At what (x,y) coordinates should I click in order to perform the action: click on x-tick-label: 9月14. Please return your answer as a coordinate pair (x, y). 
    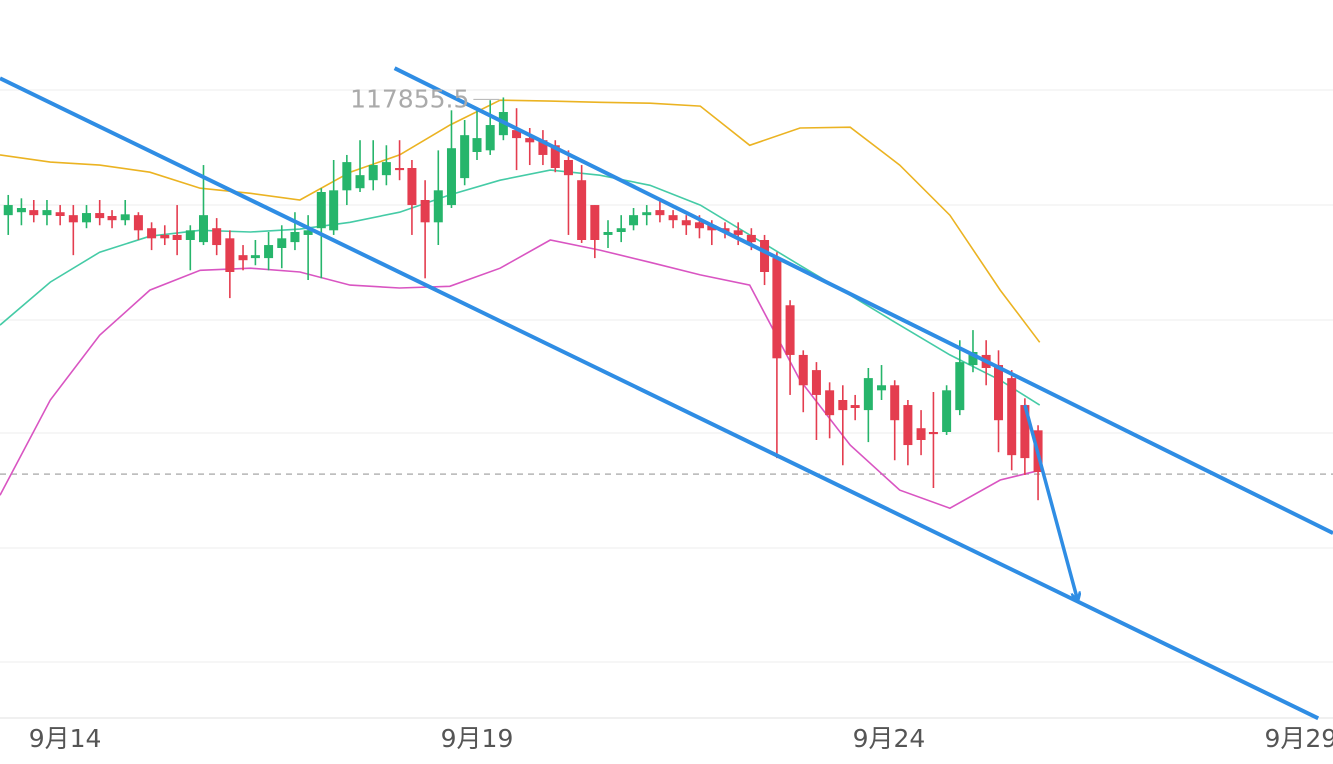
    Looking at the image, I should click on (65, 738).